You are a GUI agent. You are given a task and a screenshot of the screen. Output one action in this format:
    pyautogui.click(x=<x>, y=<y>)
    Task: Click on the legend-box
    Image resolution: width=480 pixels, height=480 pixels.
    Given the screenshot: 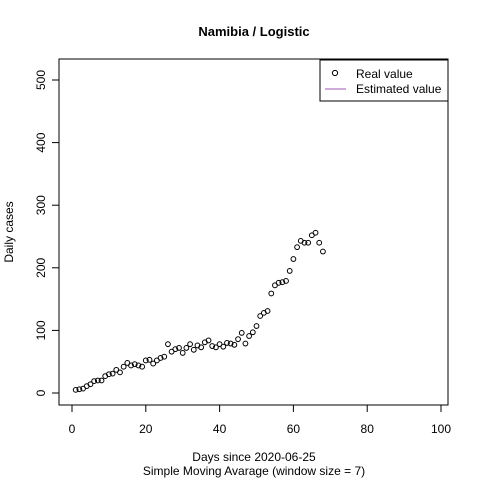 What is the action you would take?
    pyautogui.click(x=384, y=80)
    